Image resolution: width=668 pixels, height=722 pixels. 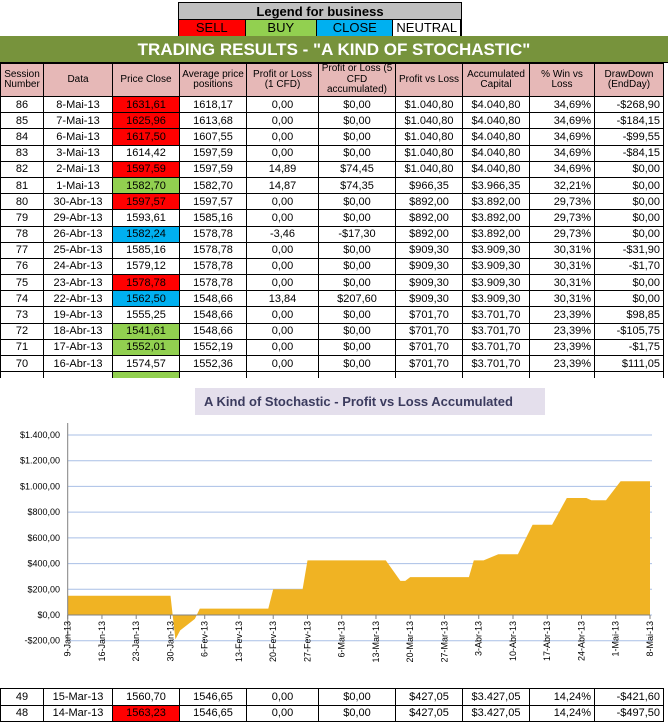 I want to click on cell-6: $892,00, so click(x=429, y=234).